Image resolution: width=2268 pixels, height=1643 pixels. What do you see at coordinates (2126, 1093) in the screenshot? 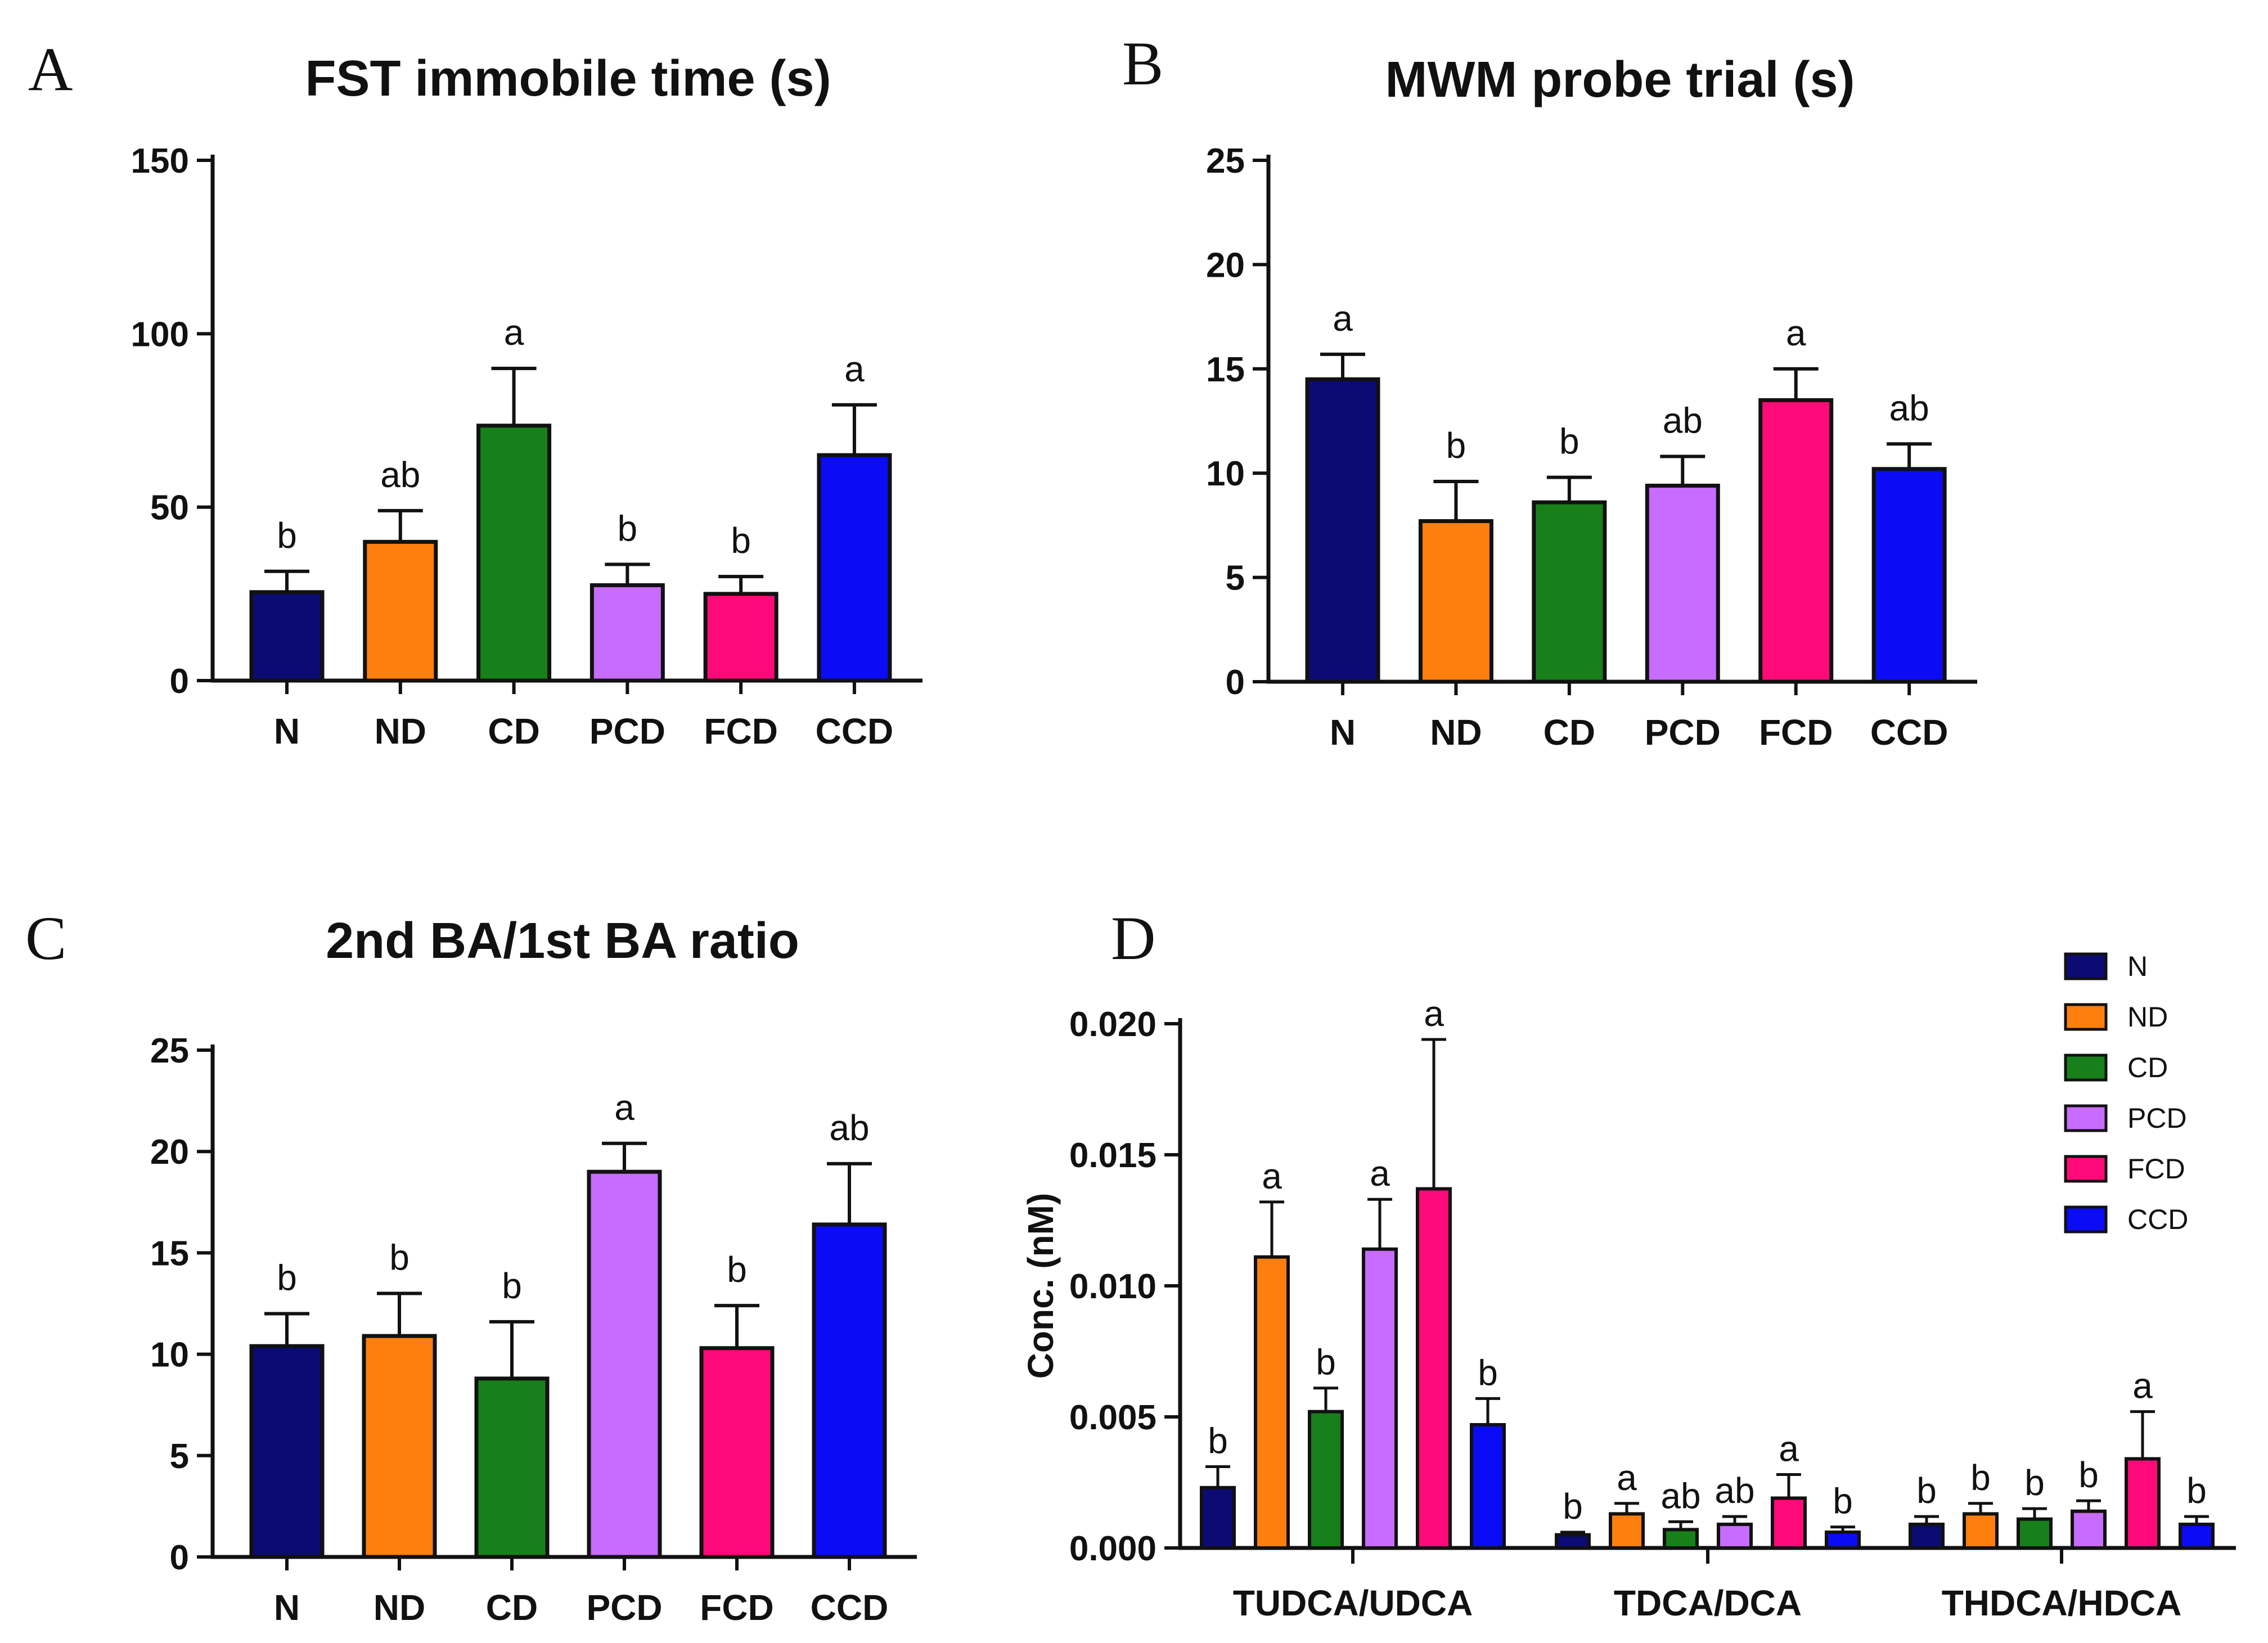
I see `legend: N ND CD PCD FCD CCD` at bounding box center [2126, 1093].